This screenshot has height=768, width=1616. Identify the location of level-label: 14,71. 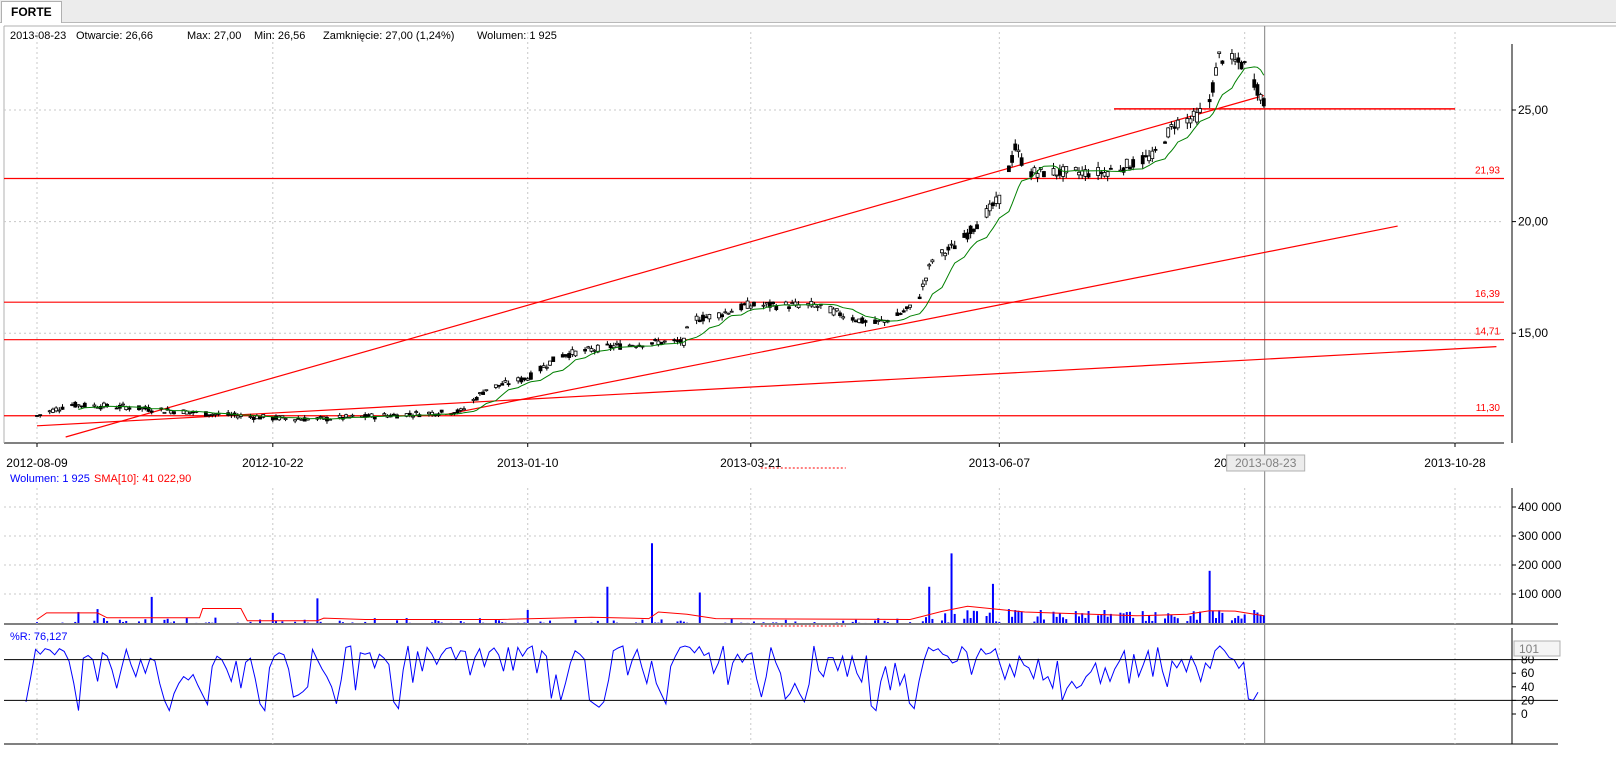
(1487, 332).